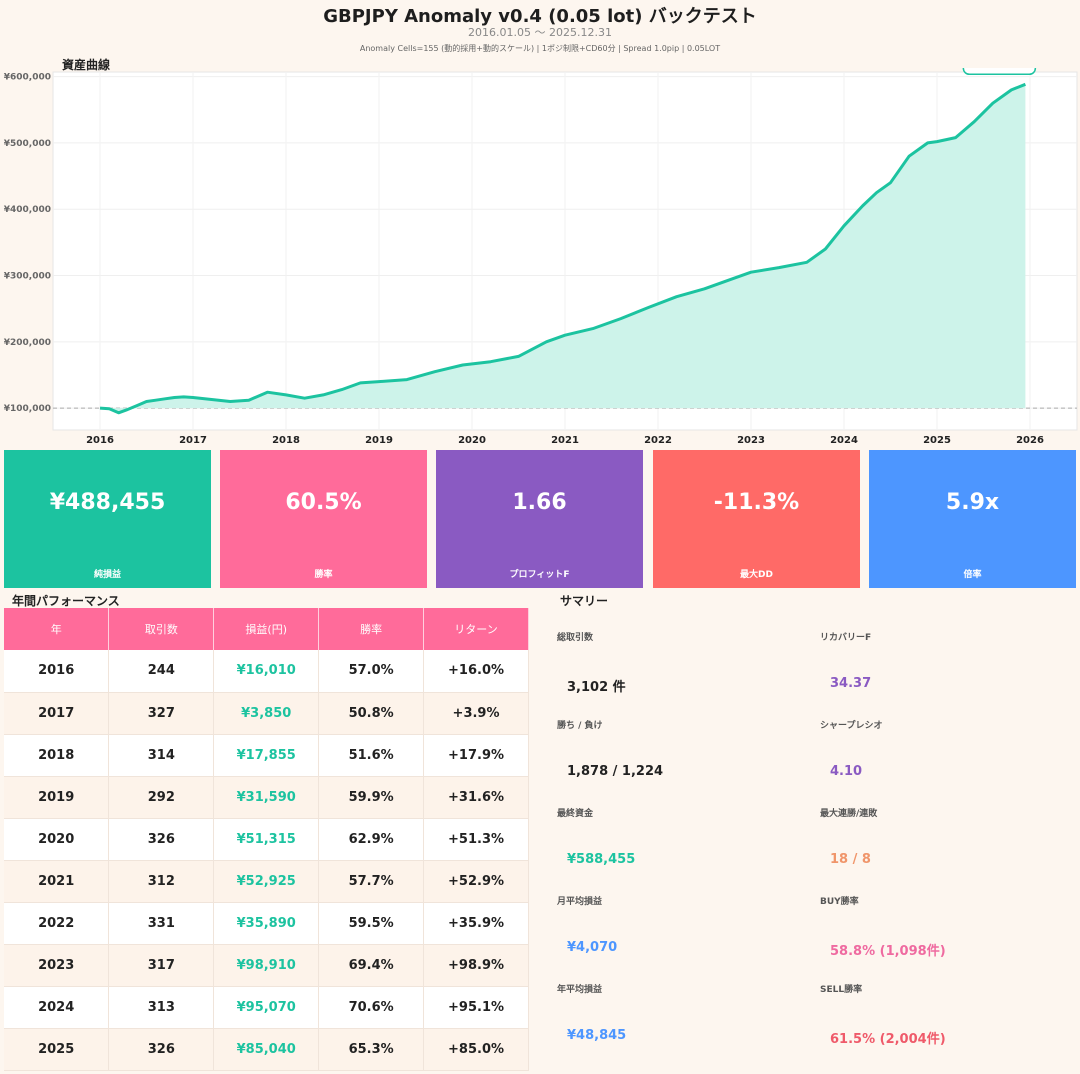  I want to click on table-cell: +3.9%, so click(476, 713).